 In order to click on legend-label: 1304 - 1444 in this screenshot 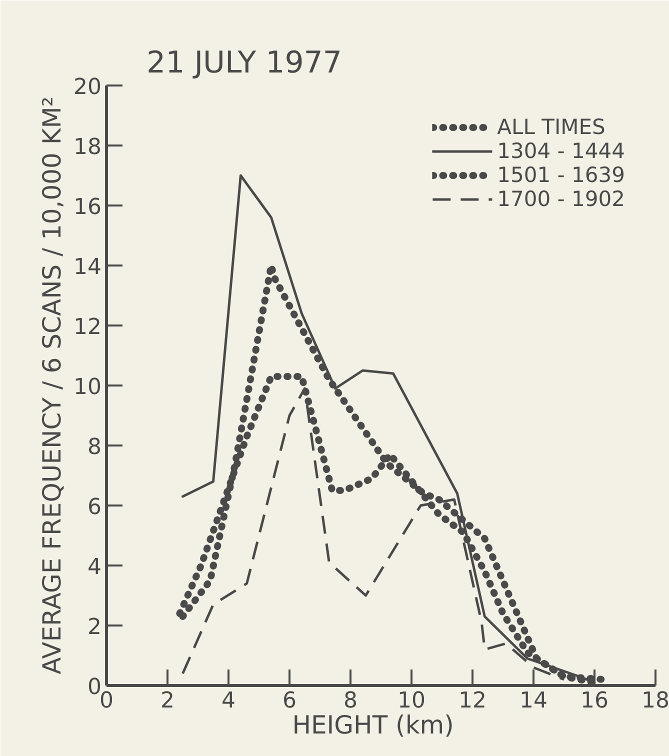, I will do `click(561, 151)`.